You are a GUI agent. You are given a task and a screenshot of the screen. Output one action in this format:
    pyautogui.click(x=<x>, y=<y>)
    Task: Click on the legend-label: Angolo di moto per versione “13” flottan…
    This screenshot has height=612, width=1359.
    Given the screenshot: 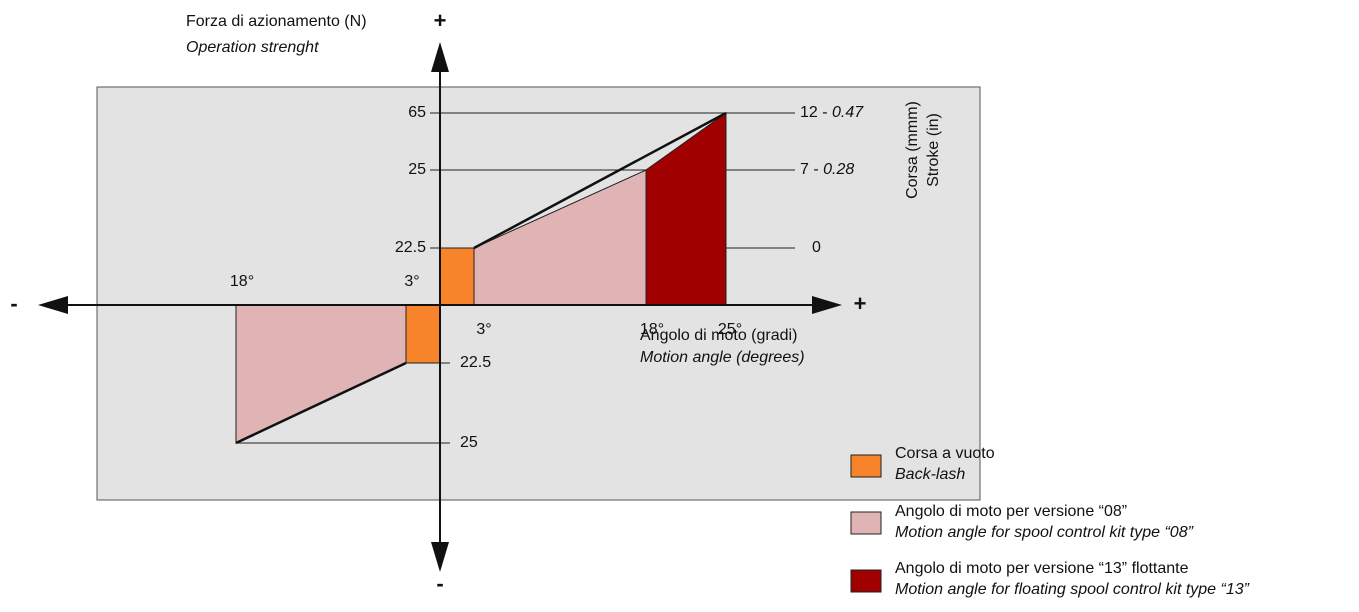 What is the action you would take?
    pyautogui.click(x=1042, y=568)
    